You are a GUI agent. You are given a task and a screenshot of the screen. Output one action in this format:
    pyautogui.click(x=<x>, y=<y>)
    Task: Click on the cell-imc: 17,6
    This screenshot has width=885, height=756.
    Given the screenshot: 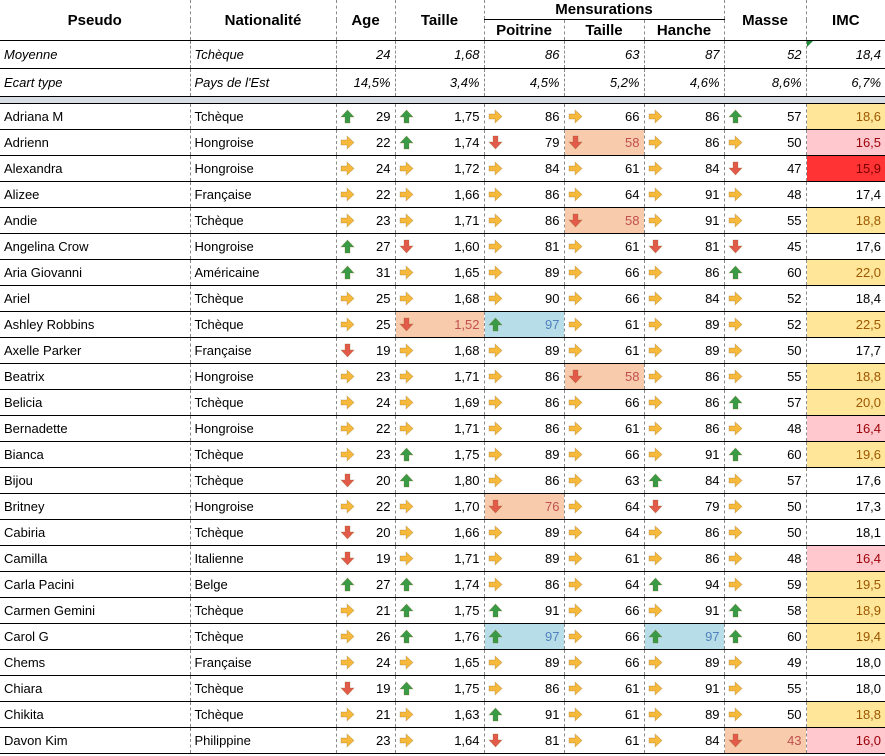 What is the action you would take?
    pyautogui.click(x=845, y=480)
    